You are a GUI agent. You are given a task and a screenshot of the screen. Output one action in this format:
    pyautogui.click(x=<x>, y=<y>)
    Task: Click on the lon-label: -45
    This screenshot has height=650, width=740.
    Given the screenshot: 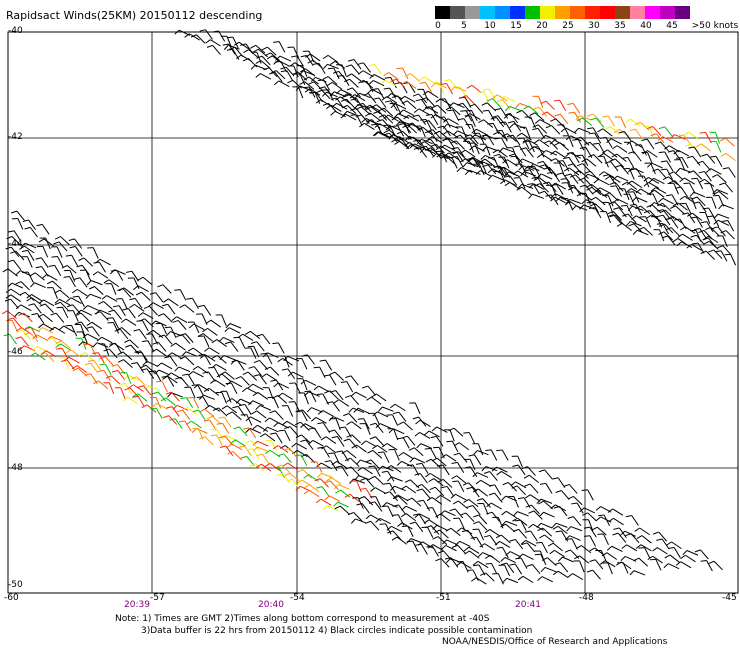 What is the action you would take?
    pyautogui.click(x=729, y=598)
    